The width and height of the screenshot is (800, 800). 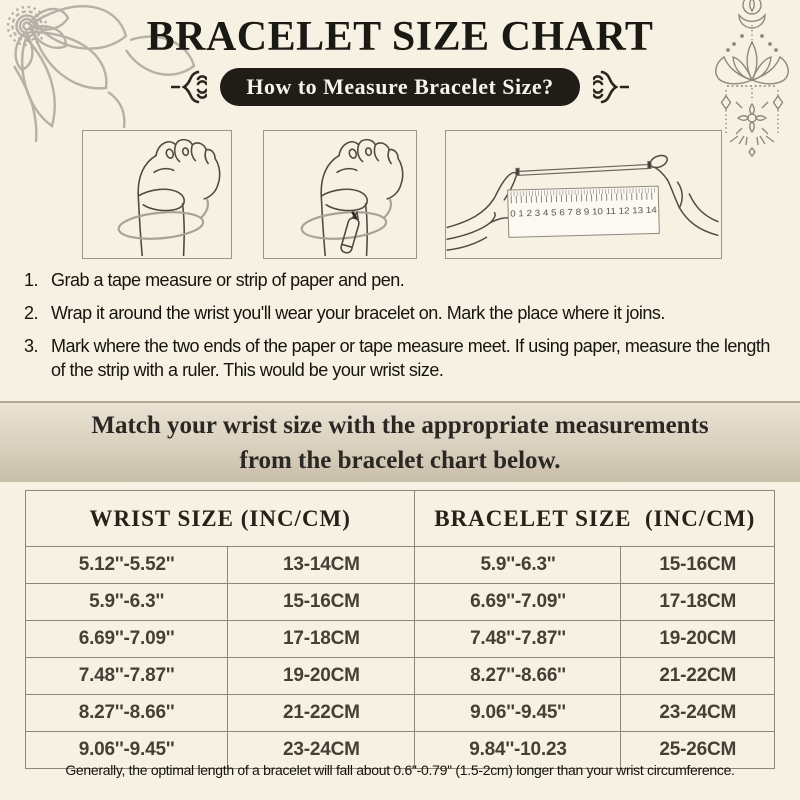 What do you see at coordinates (518, 750) in the screenshot?
I see `bracelet-inch: 9.84''-10.23` at bounding box center [518, 750].